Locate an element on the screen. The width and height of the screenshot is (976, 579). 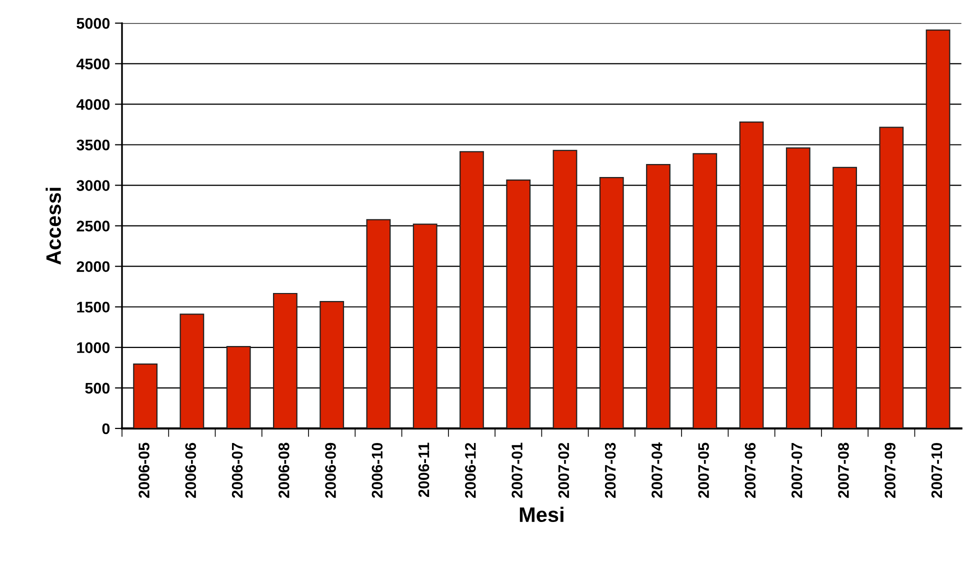
y-tick-label: 1000 is located at coordinates (93, 348).